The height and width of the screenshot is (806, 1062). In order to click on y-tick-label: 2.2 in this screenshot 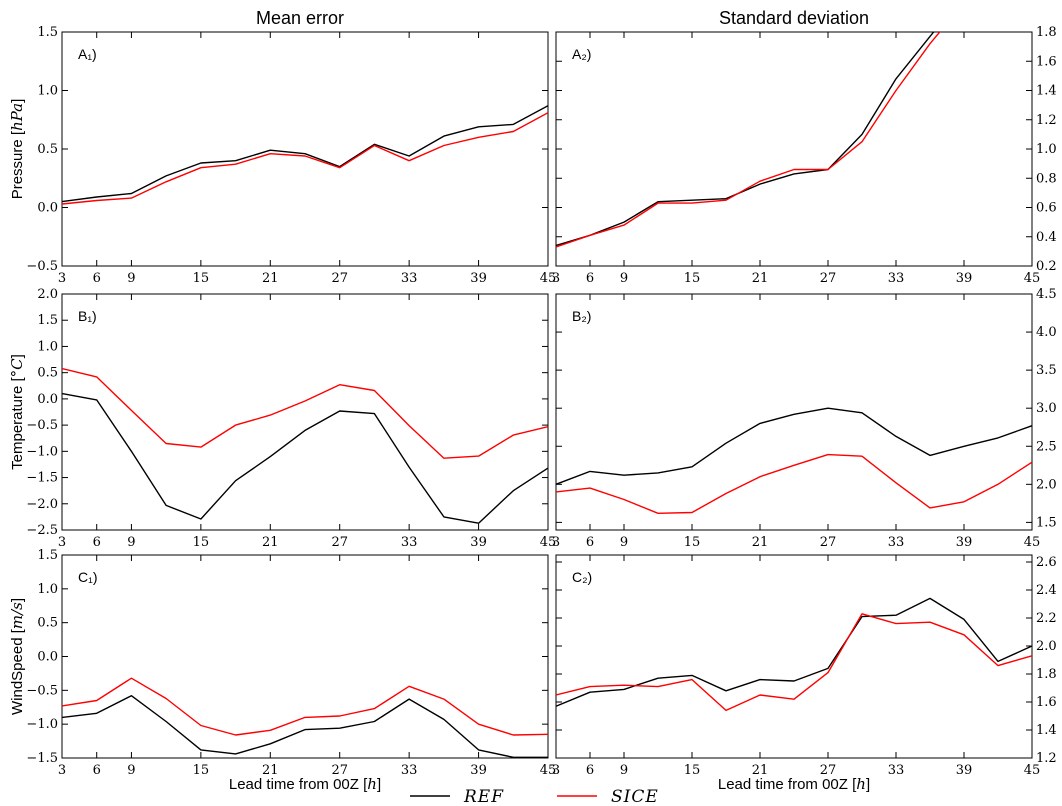, I will do `click(1046, 618)`.